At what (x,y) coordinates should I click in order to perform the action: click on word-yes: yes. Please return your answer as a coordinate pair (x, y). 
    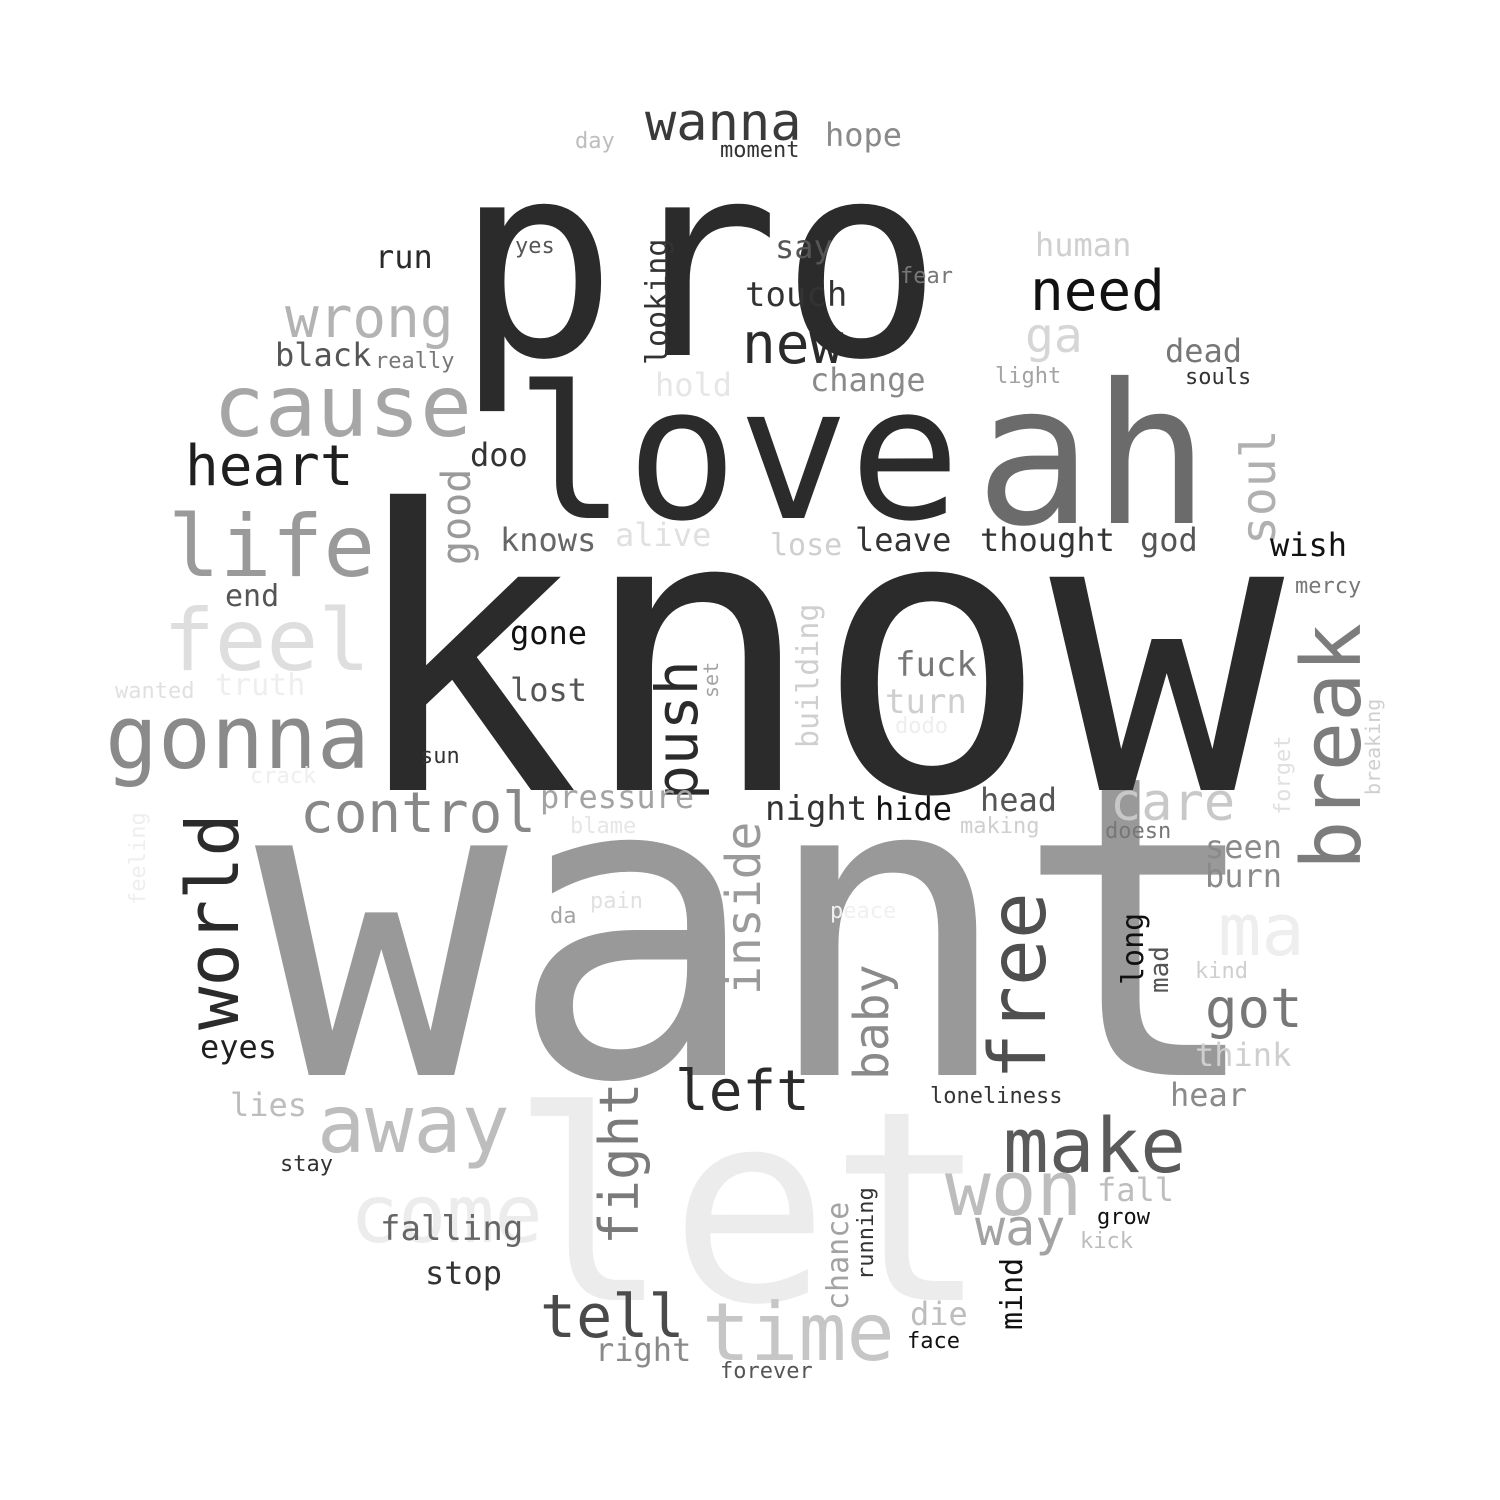
    Looking at the image, I should click on (535, 246).